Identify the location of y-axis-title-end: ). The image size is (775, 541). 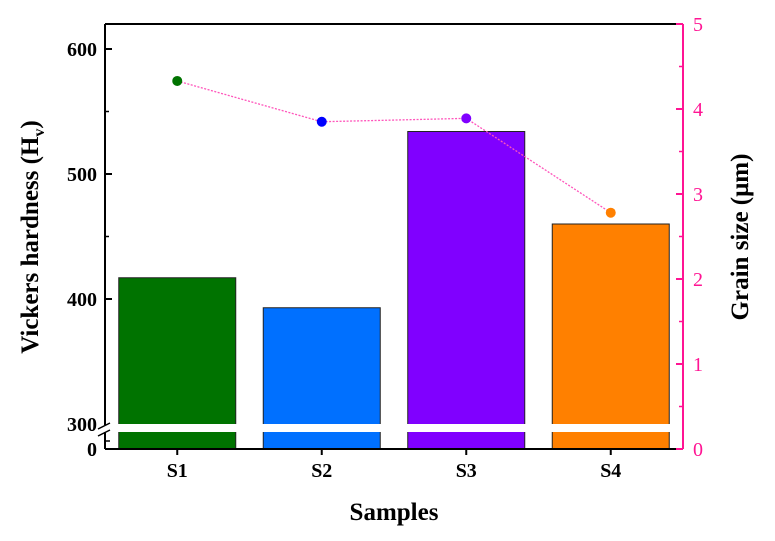
(30, 124).